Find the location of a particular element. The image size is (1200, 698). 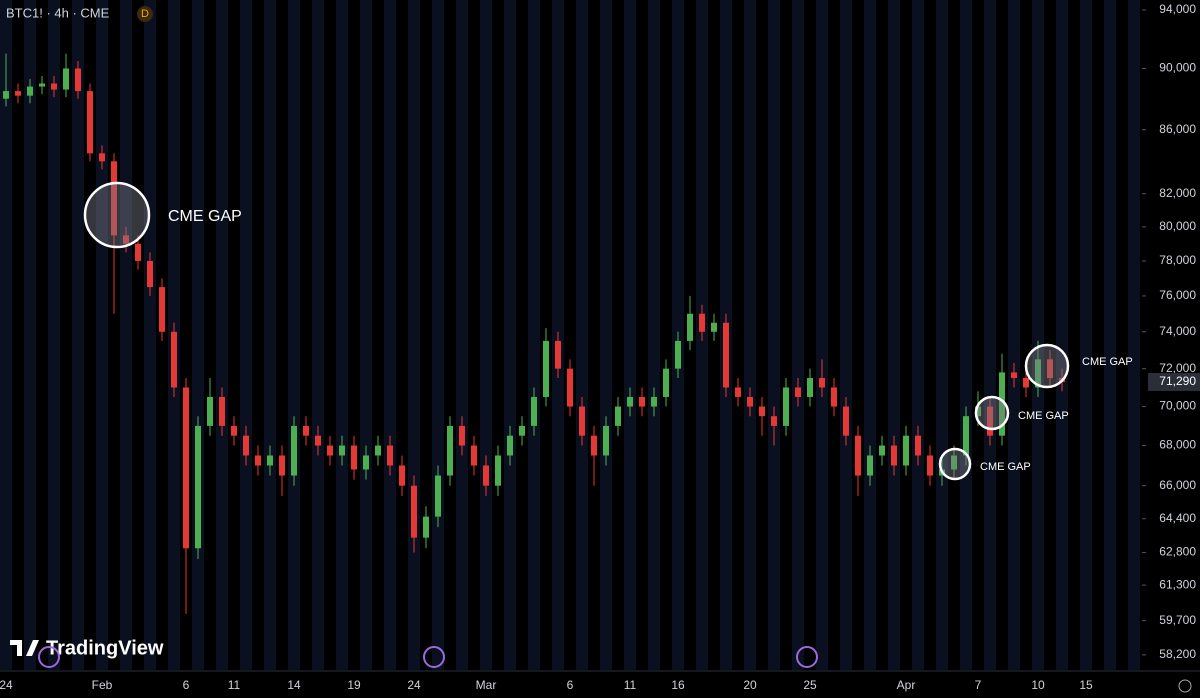

x-tick-label: 10 is located at coordinates (1038, 685).